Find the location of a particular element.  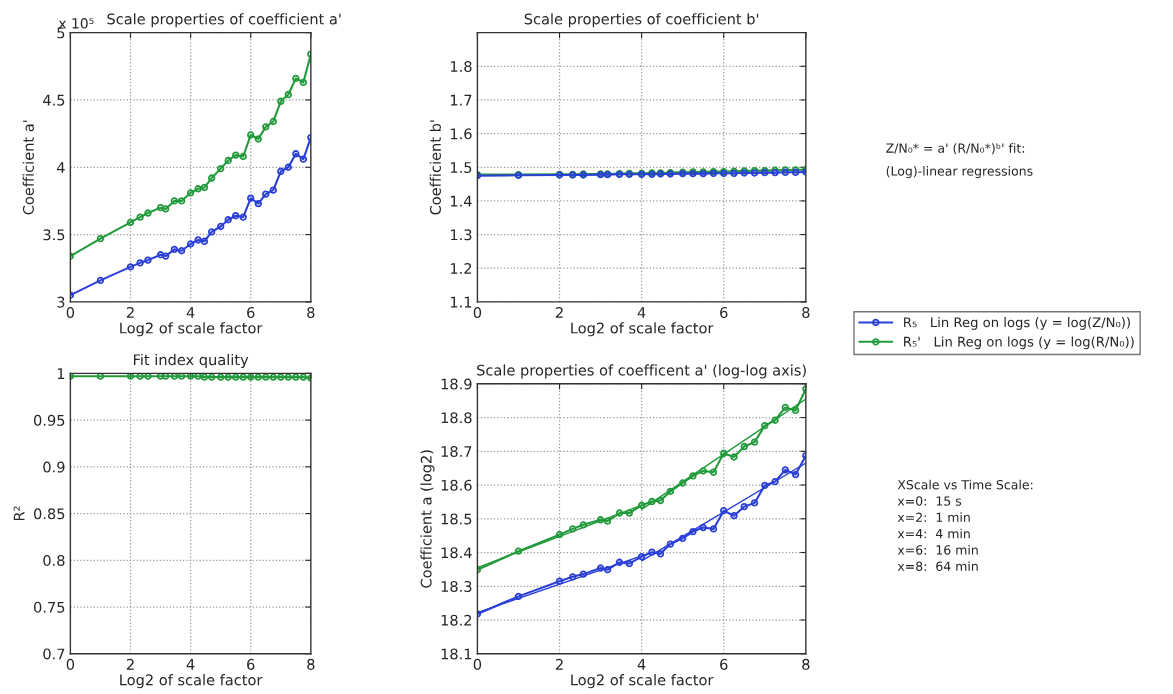

y-tick-label: 0.95 is located at coordinates (49, 420).